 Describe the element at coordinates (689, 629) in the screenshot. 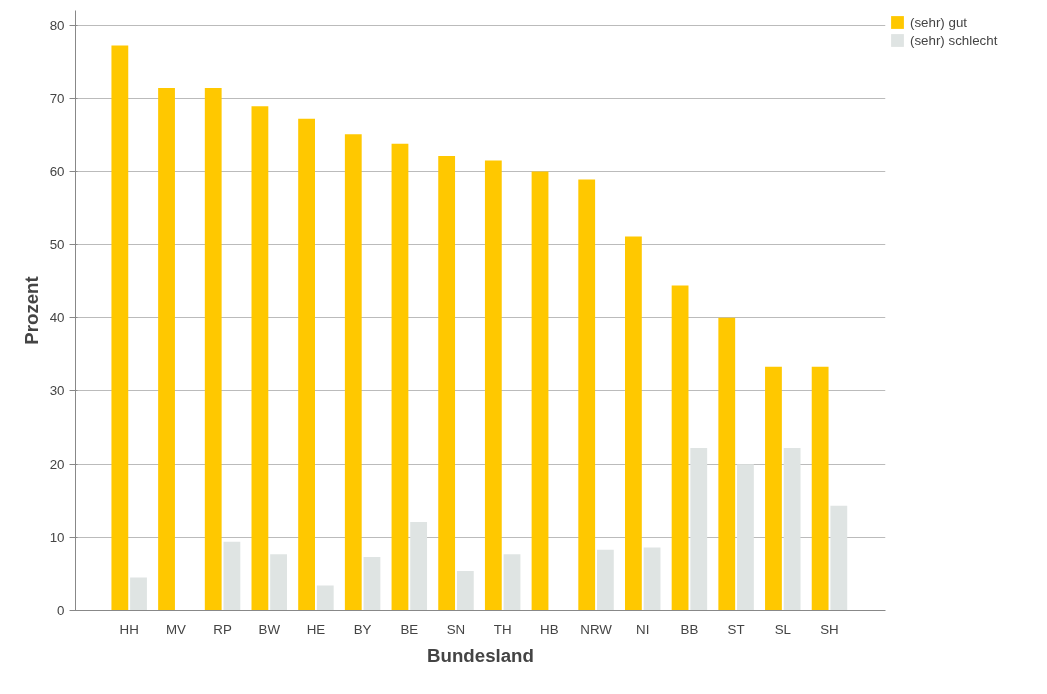

I see `x-tick-label: BB` at that location.